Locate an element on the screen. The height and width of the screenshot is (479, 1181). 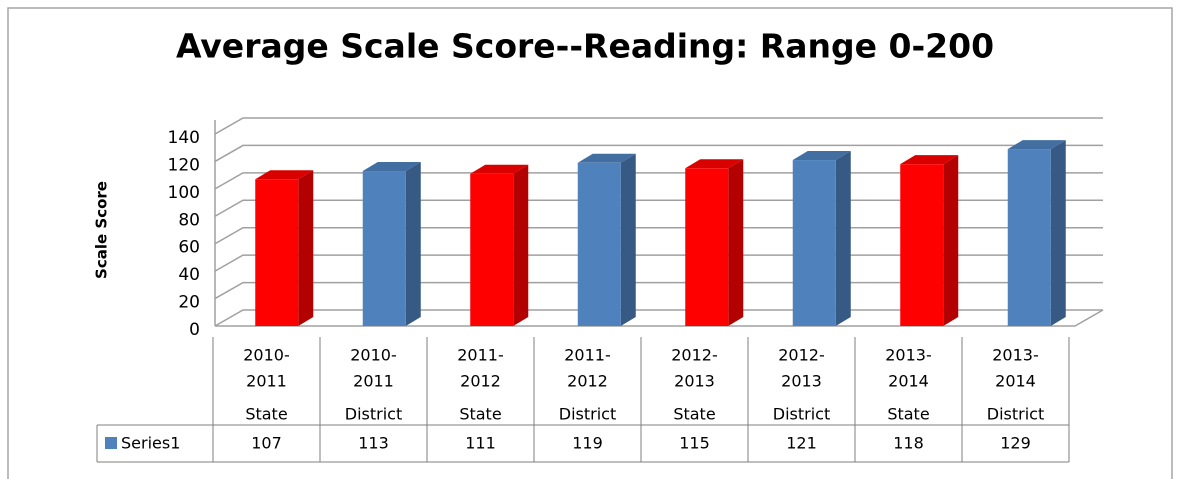
table-value: 118 is located at coordinates (908, 443).